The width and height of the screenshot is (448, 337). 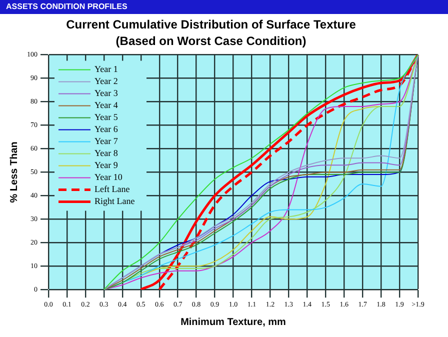 I want to click on text: ASSETS CONDITION PROFILES, so click(x=224, y=7).